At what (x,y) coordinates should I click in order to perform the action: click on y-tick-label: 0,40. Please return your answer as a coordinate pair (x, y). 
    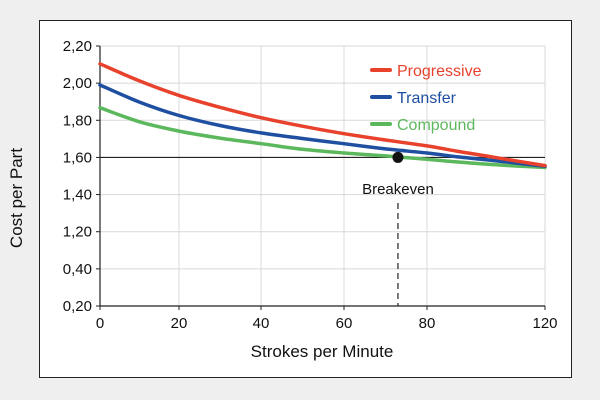
    Looking at the image, I should click on (77, 269).